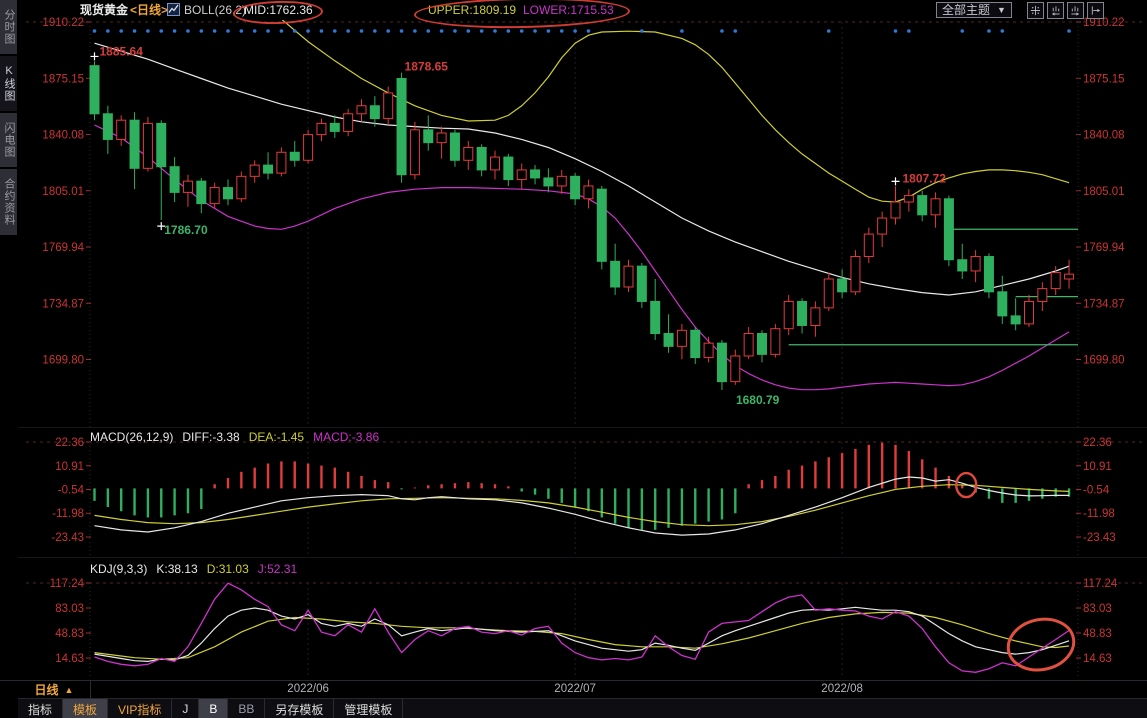 This screenshot has height=718, width=1147. I want to click on expand-kline-icon, so click(1075, 10).